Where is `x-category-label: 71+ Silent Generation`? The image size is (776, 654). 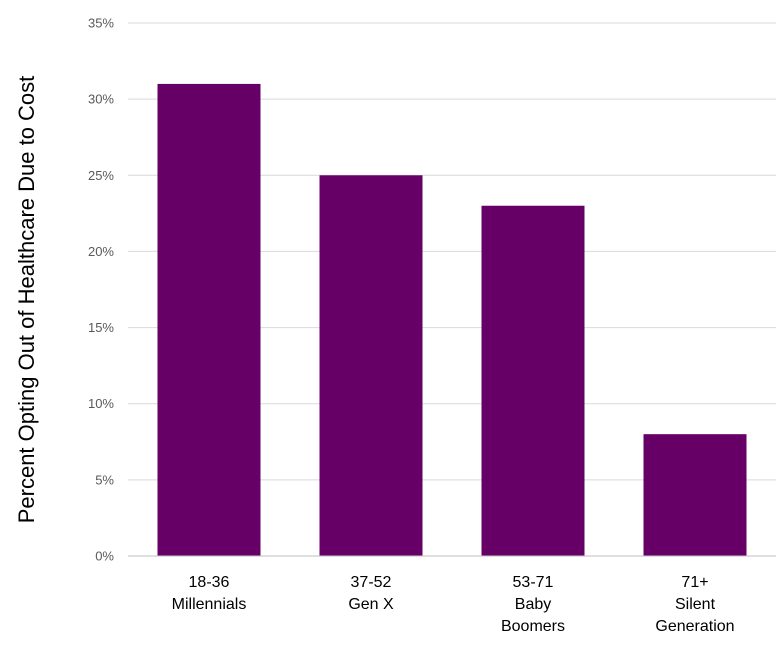
x-category-label: 71+ Silent Generation is located at coordinates (694, 604).